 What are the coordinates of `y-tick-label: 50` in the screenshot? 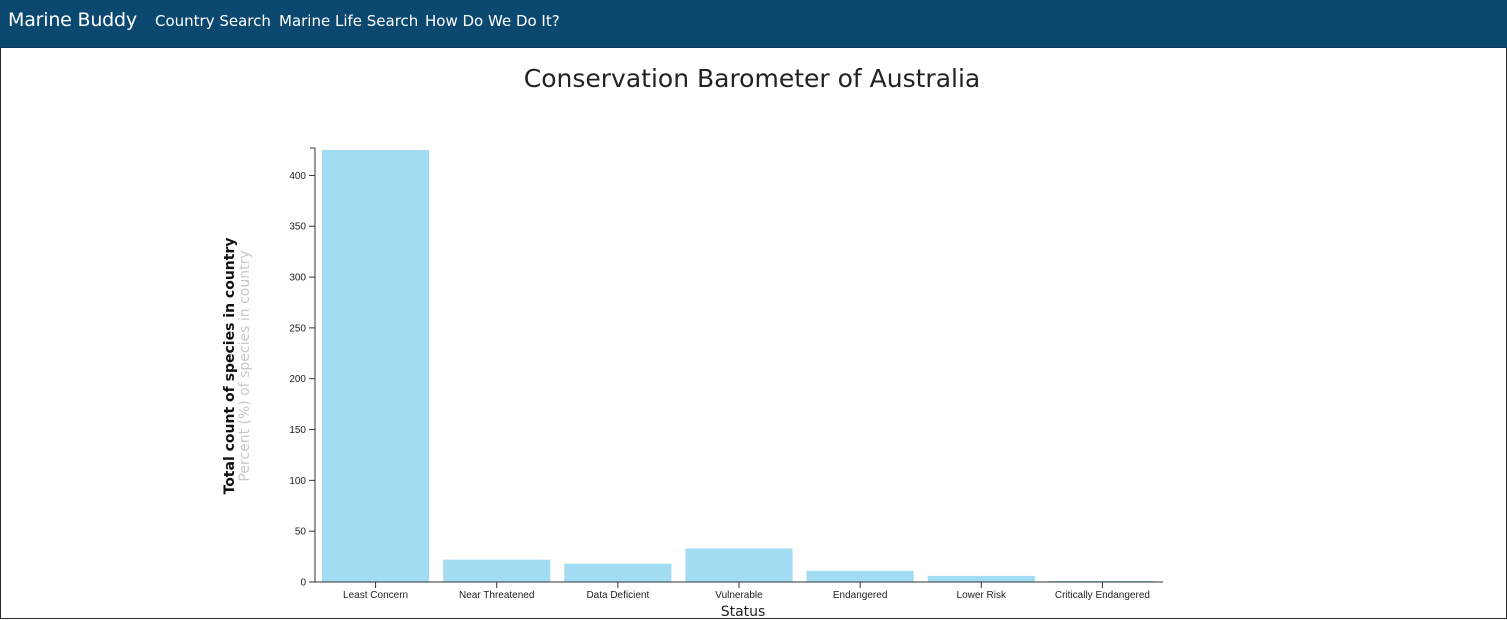 It's located at (301, 532).